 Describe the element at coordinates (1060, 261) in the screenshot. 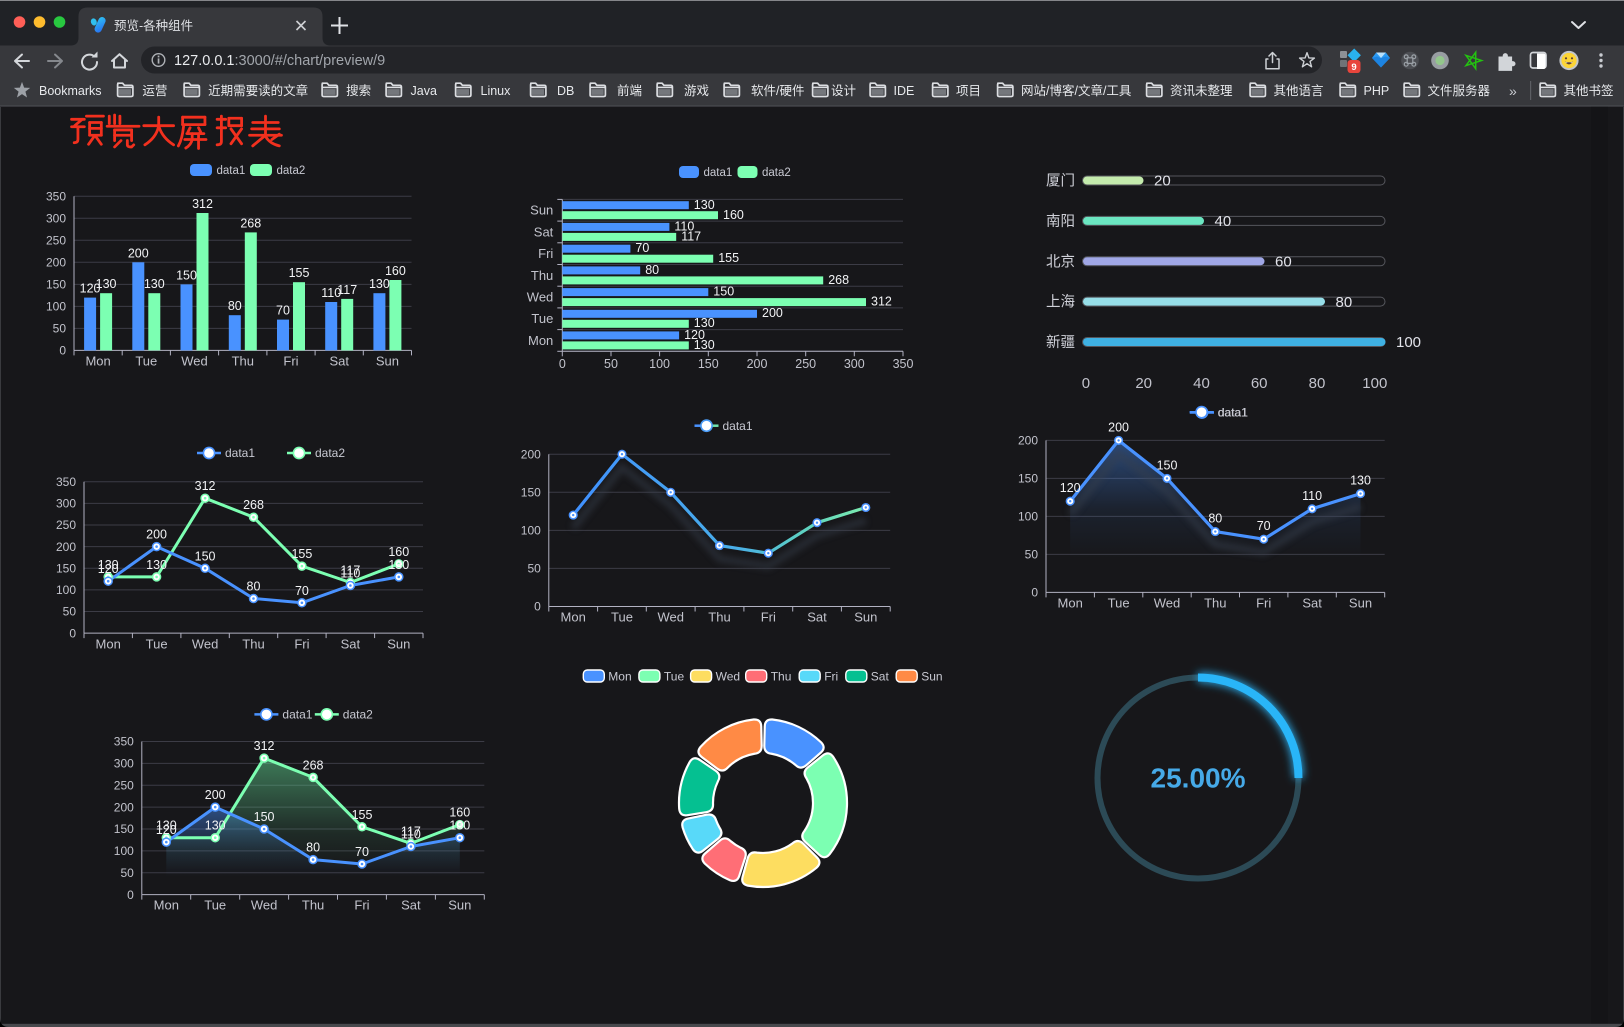

I see `svg-text: 北京` at that location.